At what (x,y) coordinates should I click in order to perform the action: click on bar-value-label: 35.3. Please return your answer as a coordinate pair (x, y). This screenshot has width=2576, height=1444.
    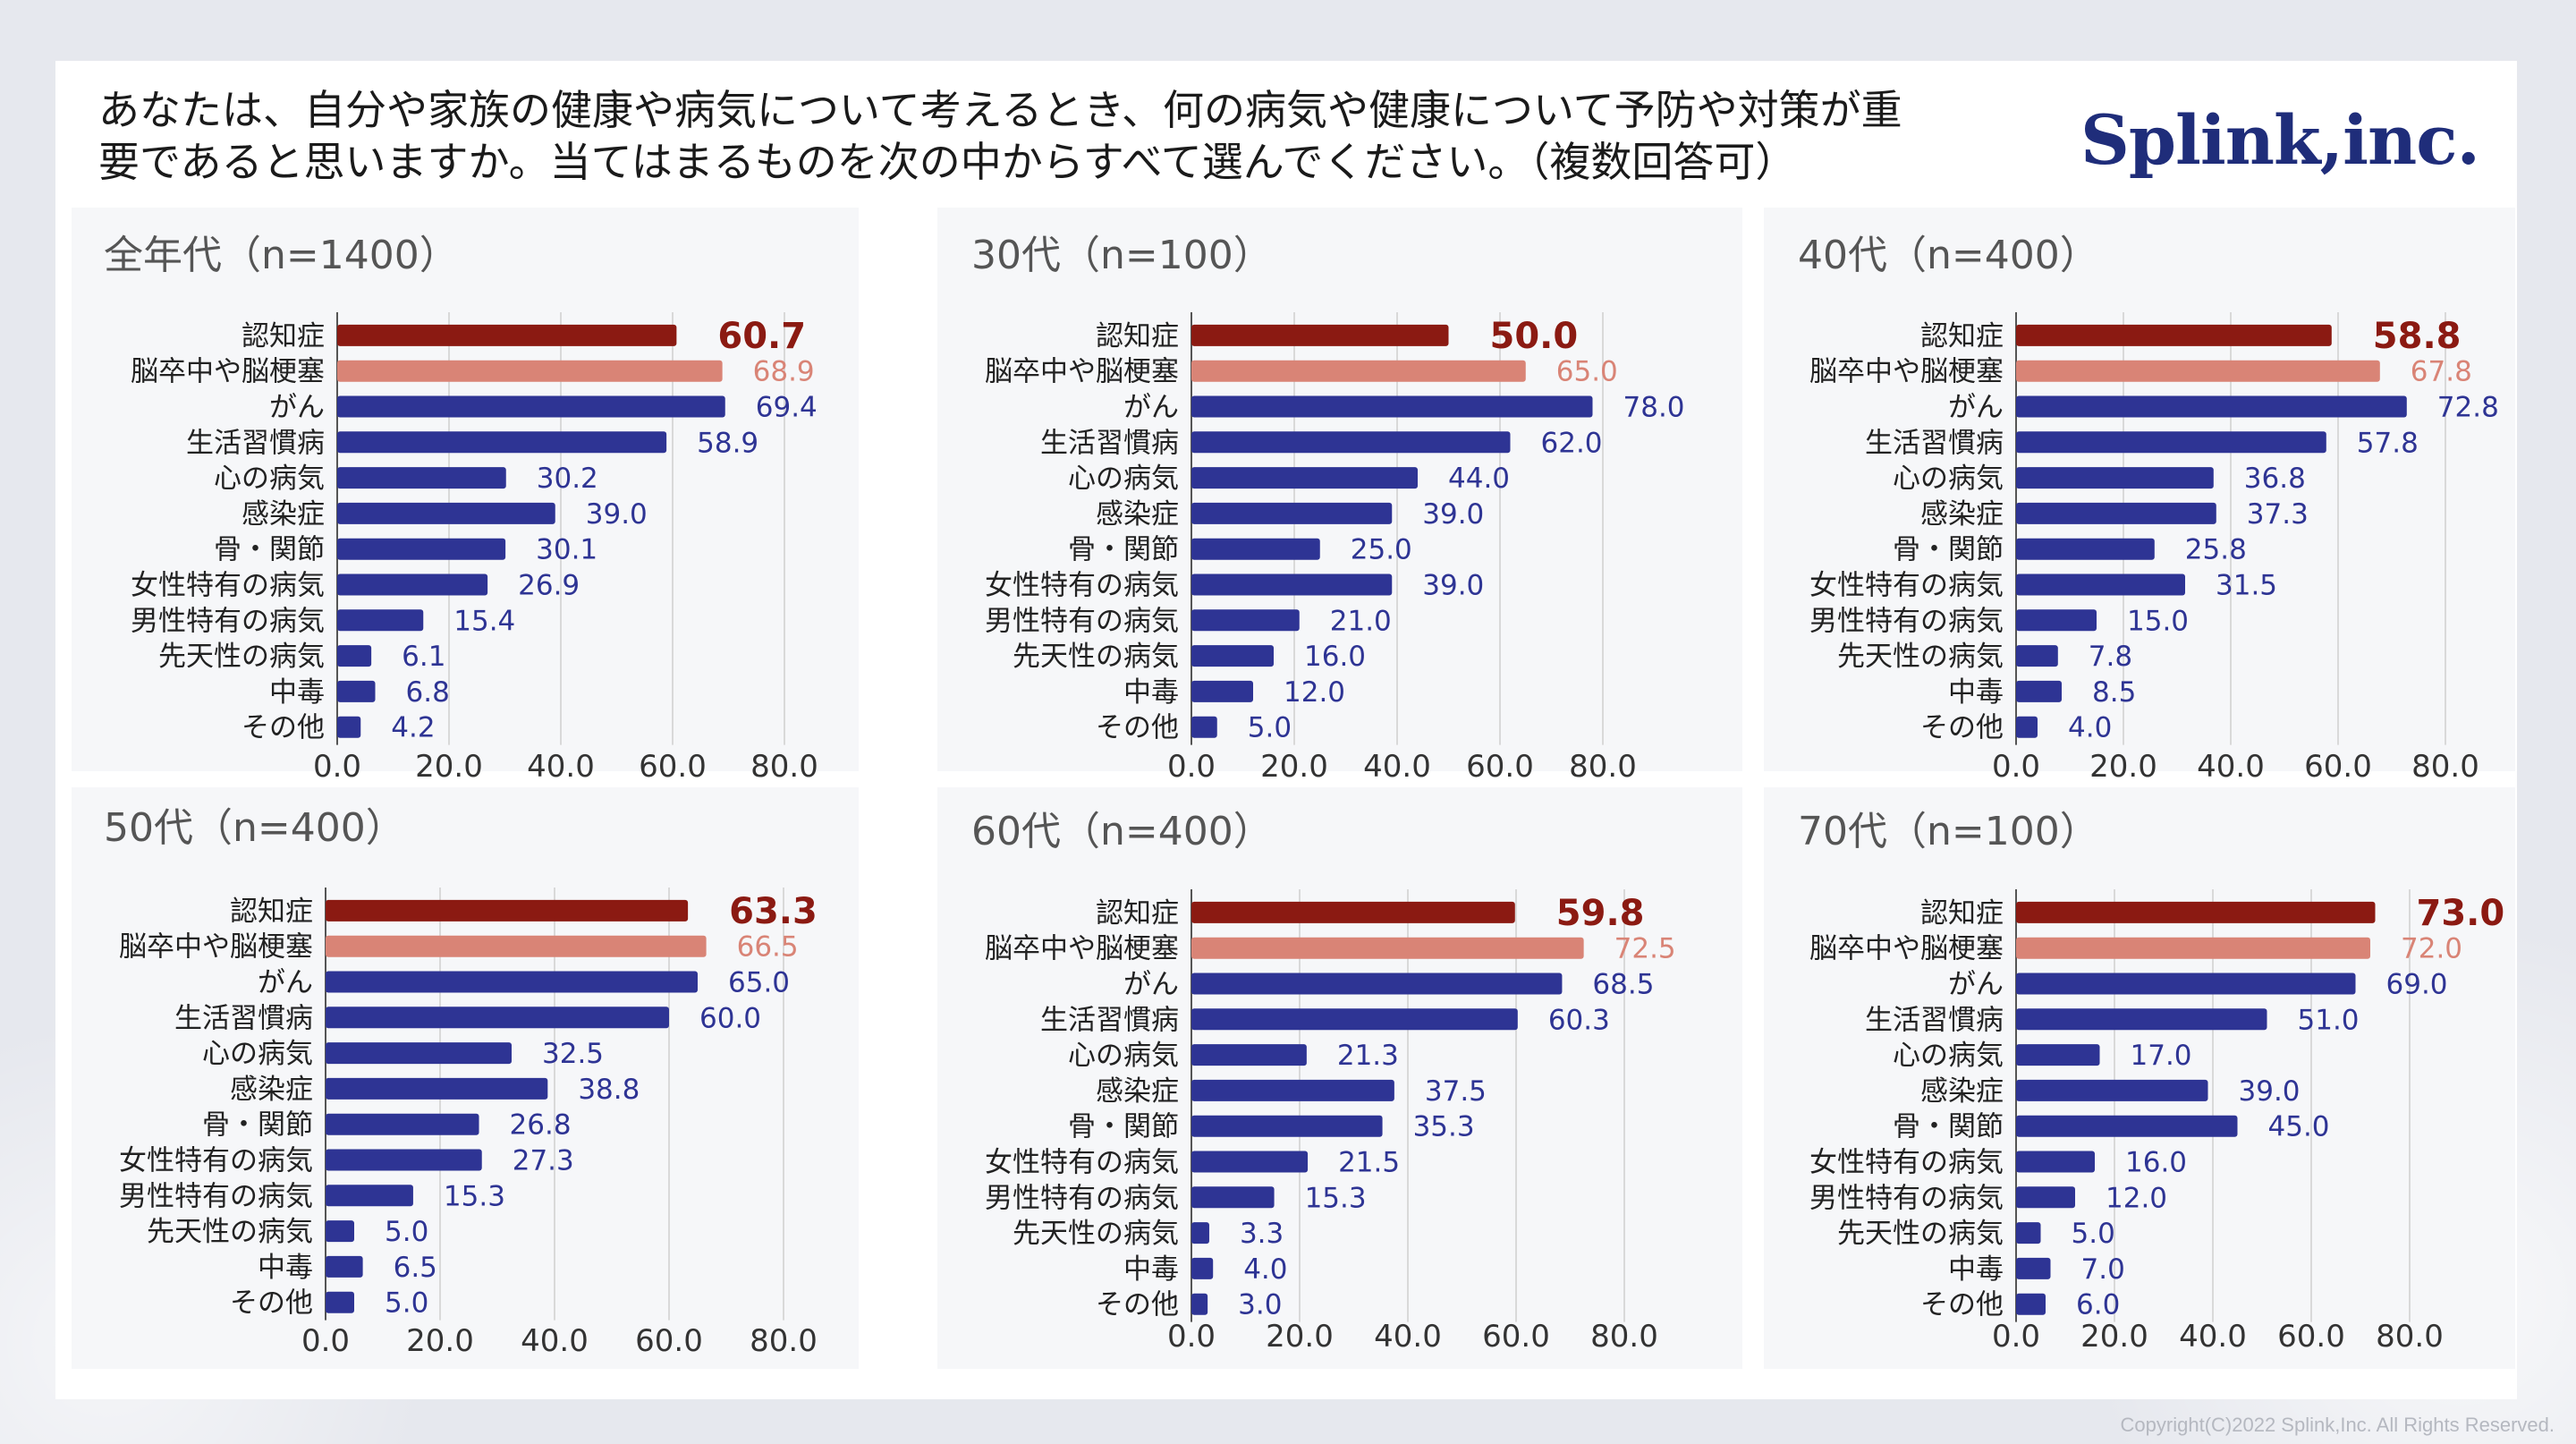
    Looking at the image, I should click on (1444, 1127).